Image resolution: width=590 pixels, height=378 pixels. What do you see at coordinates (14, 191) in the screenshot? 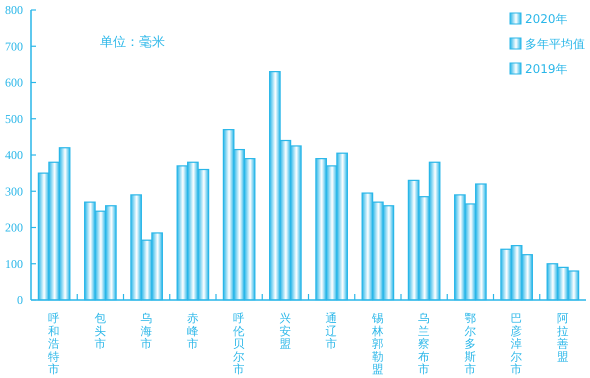
I see `y-tick-label: 300` at bounding box center [14, 191].